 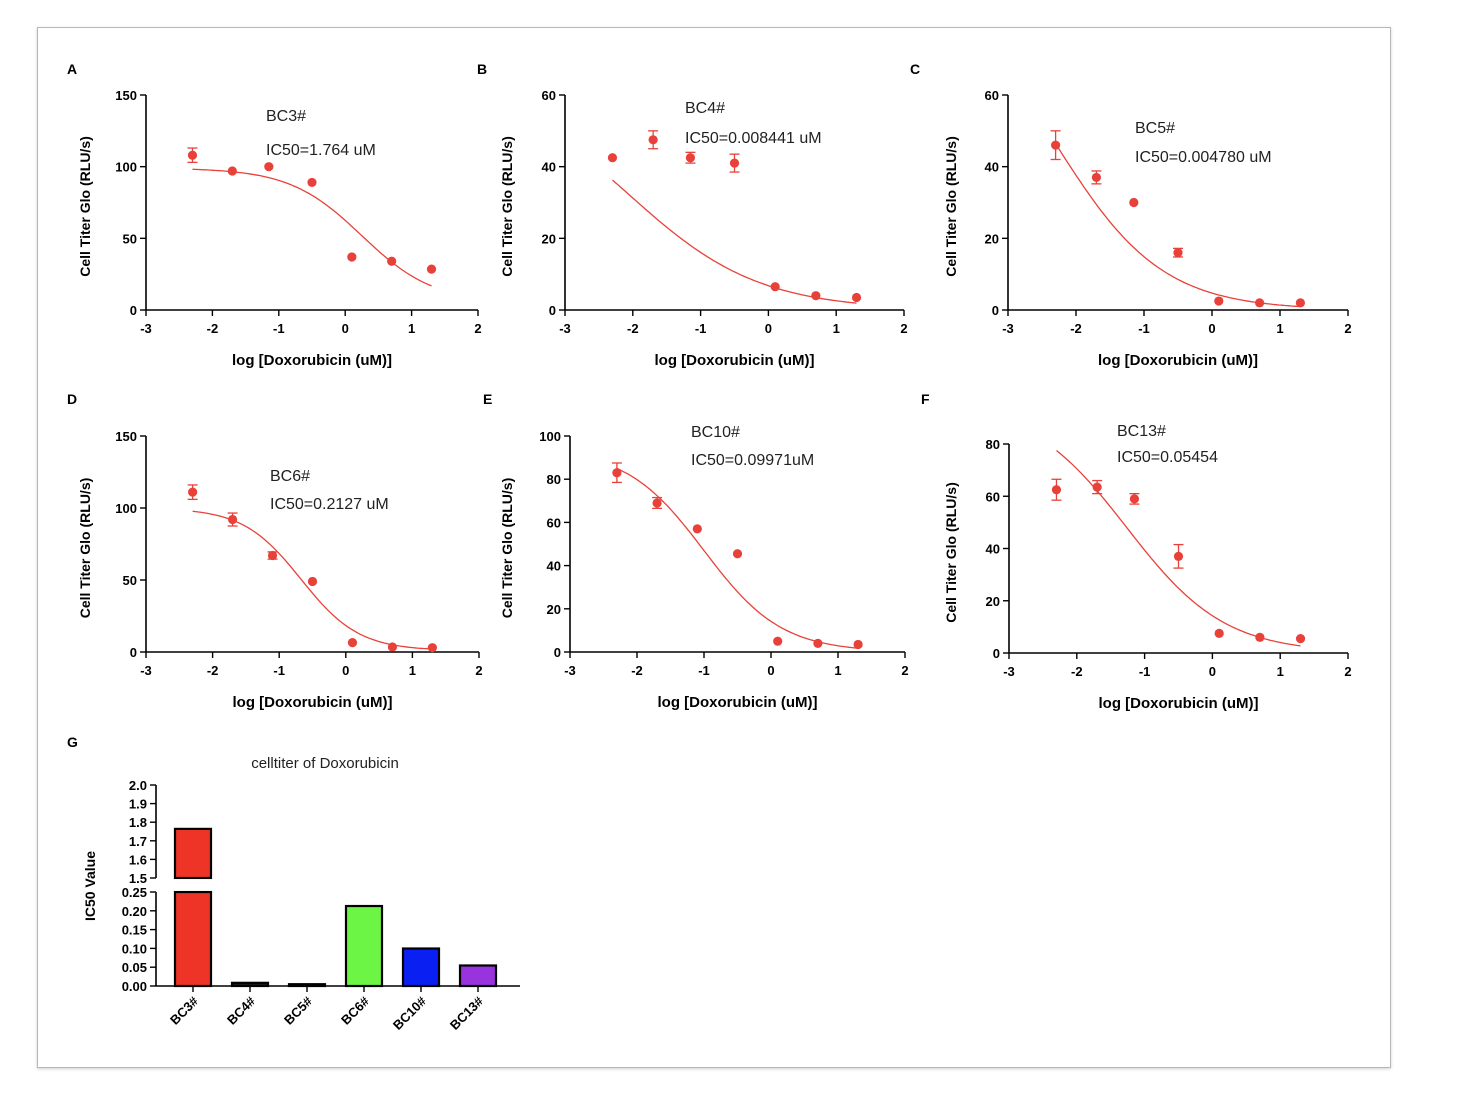 I want to click on panel-label: E, so click(x=487, y=399).